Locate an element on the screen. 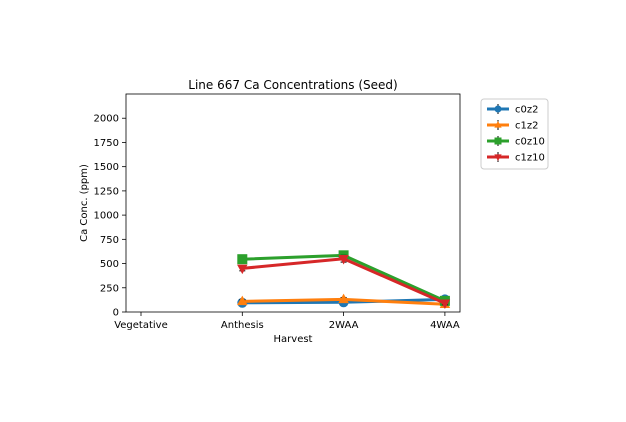  legend-label-c0z10: c0z10 is located at coordinates (530, 142).